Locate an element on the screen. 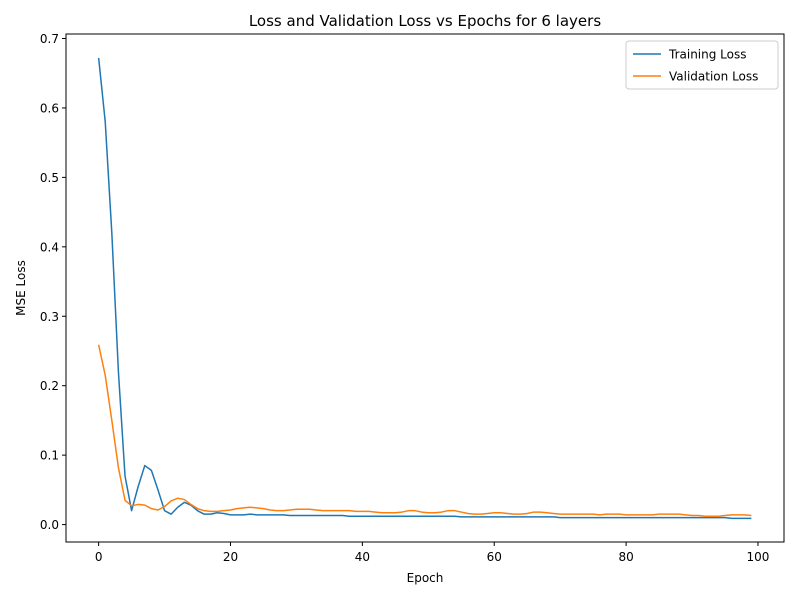 Image resolution: width=800 pixels, height=600 pixels. x-axis-label: Epoch is located at coordinates (425, 578).